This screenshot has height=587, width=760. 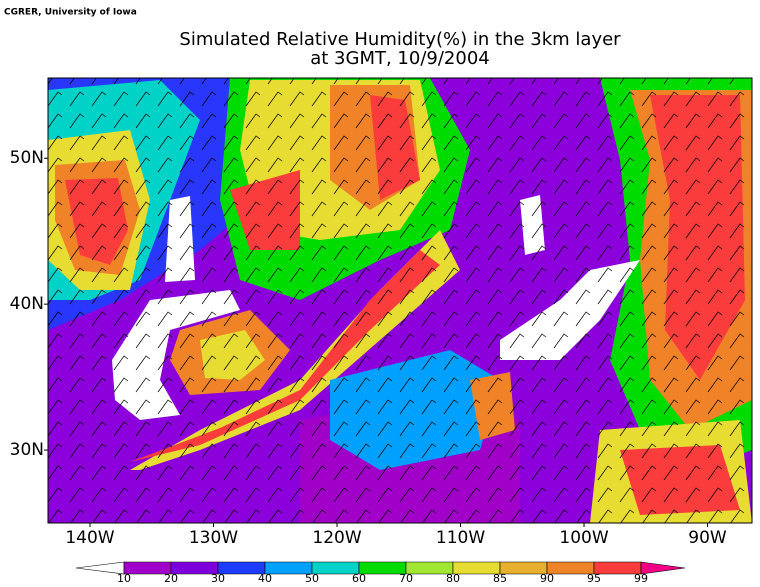 I want to click on colorbar-label: 70, so click(x=406, y=578).